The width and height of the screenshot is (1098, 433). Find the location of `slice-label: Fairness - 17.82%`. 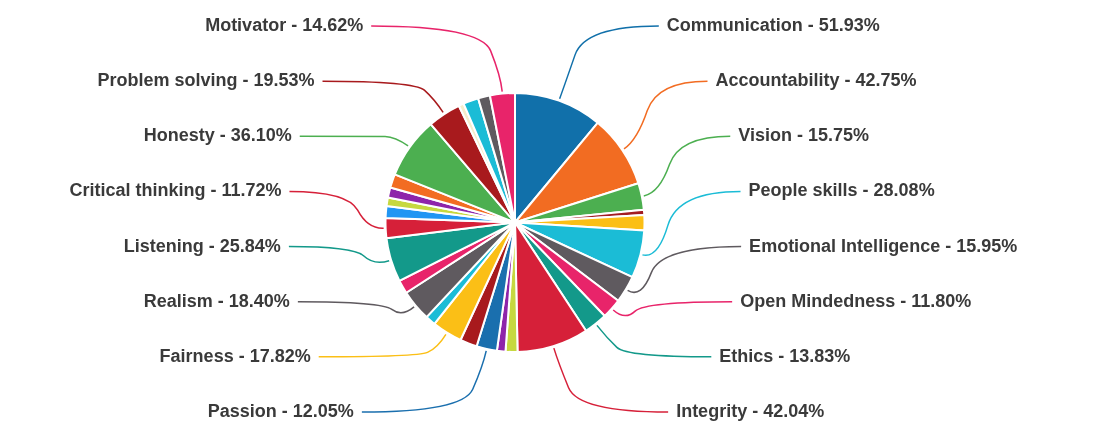

slice-label: Fairness - 17.82% is located at coordinates (235, 355).